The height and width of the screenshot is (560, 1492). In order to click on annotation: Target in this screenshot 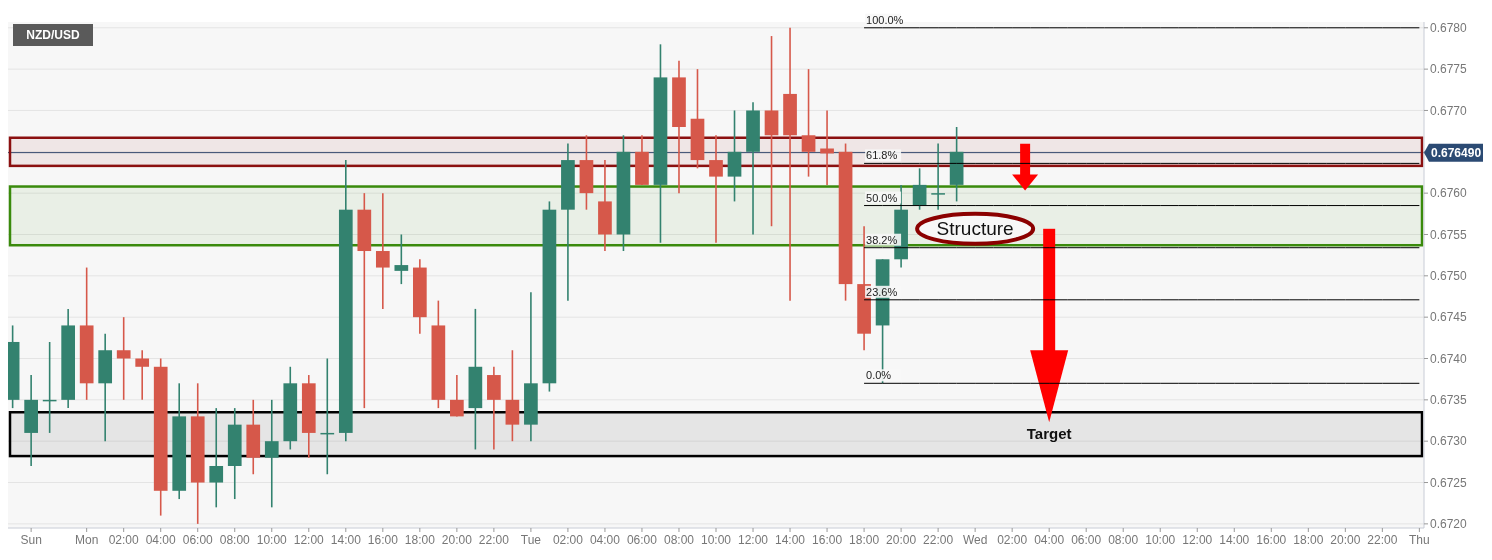, I will do `click(1049, 434)`.